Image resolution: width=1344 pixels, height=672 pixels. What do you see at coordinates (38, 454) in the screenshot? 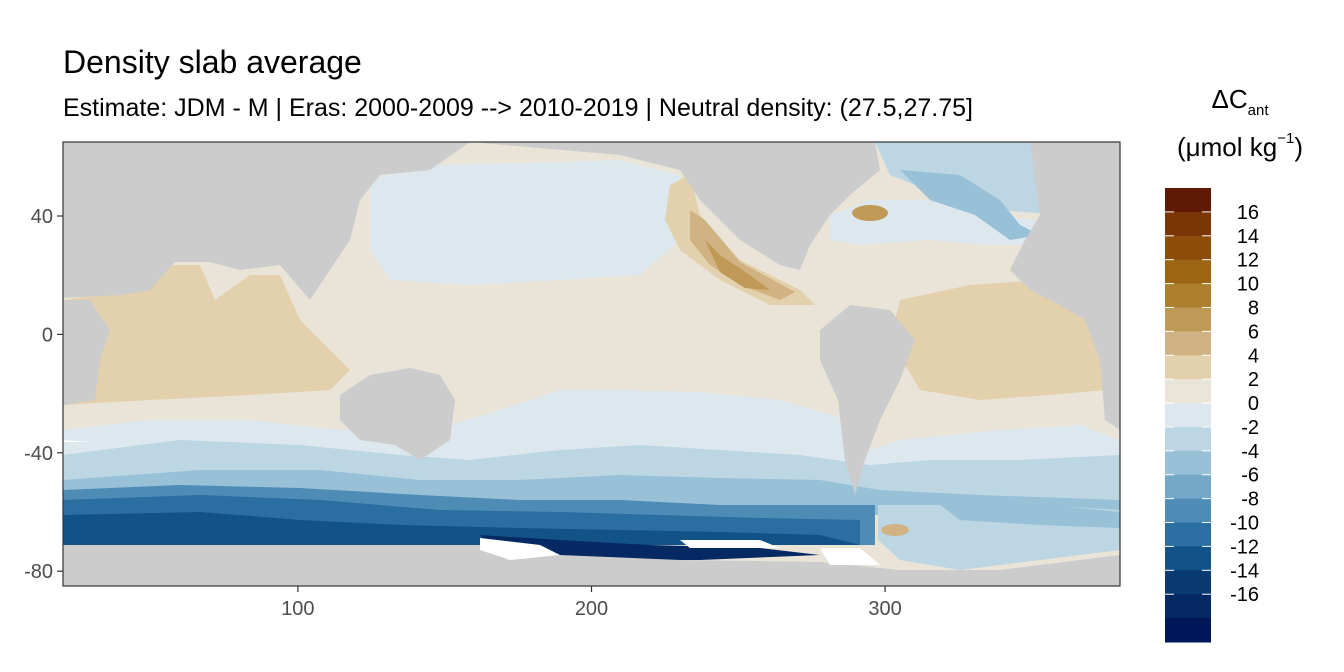
I see `y-tick-label: -40` at bounding box center [38, 454].